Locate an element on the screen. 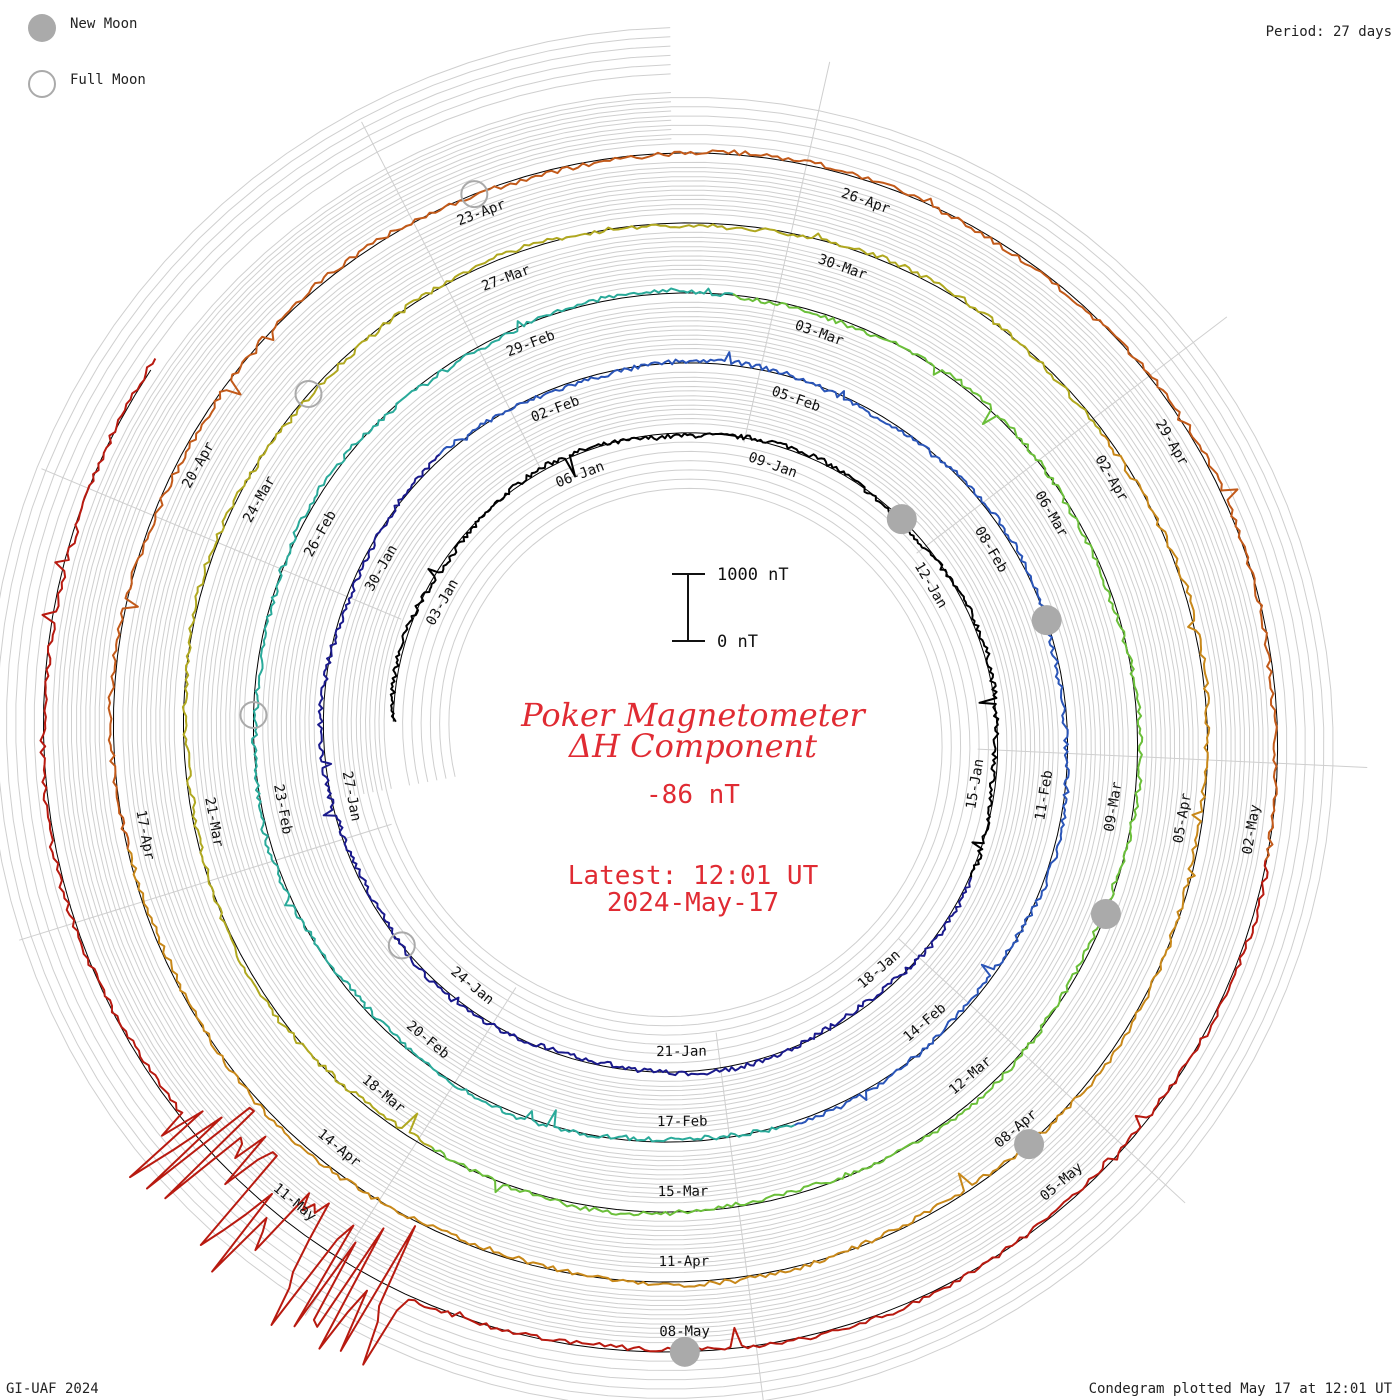  plotted-label: Condegram plotted May 17 at 12:01 UT is located at coordinates (1240, 1389).